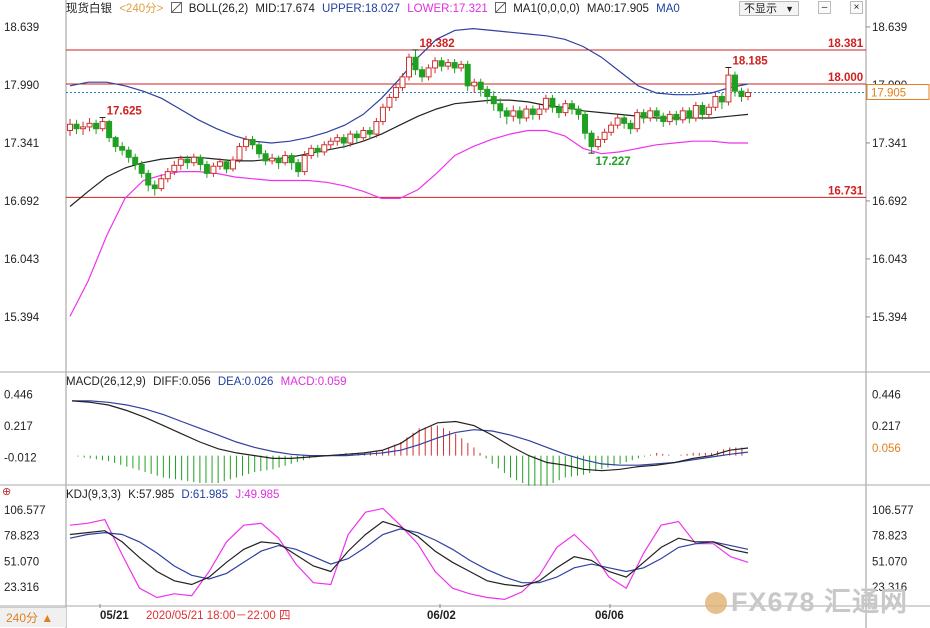  Describe the element at coordinates (893, 511) in the screenshot. I see `kdj-y-tick-right-0: 106.577` at that location.